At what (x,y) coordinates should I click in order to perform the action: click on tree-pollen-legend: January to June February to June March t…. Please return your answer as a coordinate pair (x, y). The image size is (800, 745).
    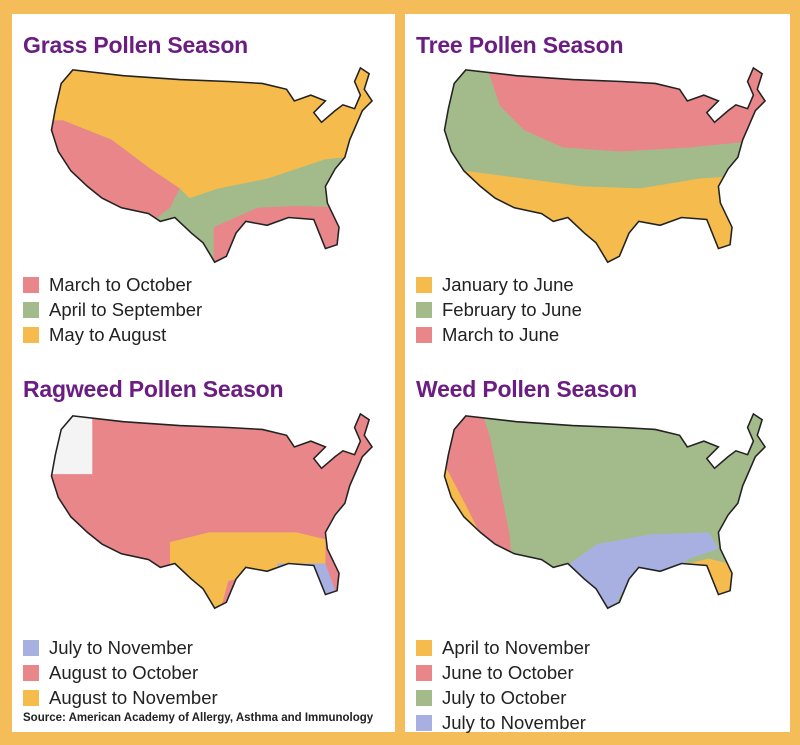
    Looking at the image, I should click on (499, 309).